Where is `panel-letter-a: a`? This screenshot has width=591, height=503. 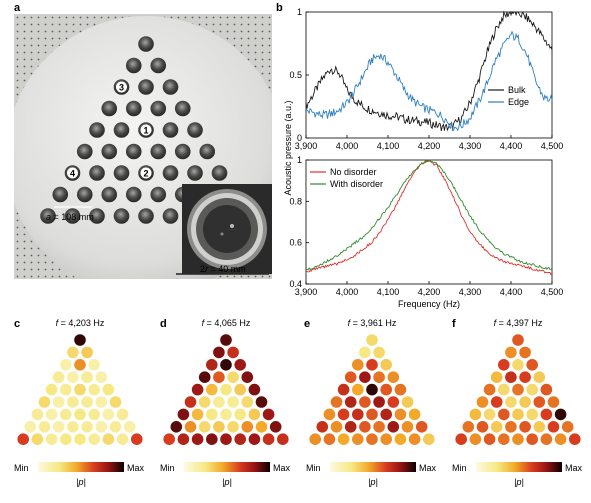 panel-letter-a: a is located at coordinates (17, 8).